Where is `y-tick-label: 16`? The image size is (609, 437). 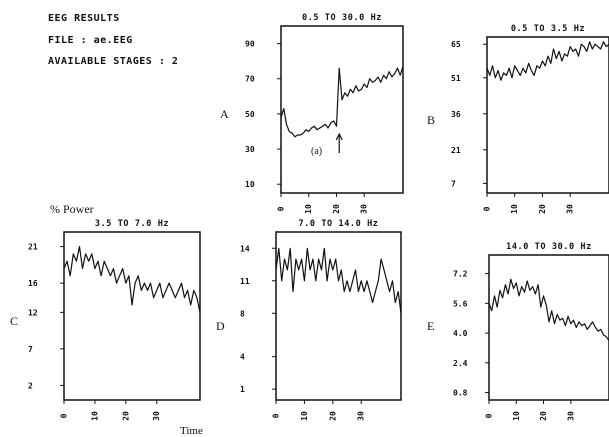
y-tick-label: 16 is located at coordinates (33, 283).